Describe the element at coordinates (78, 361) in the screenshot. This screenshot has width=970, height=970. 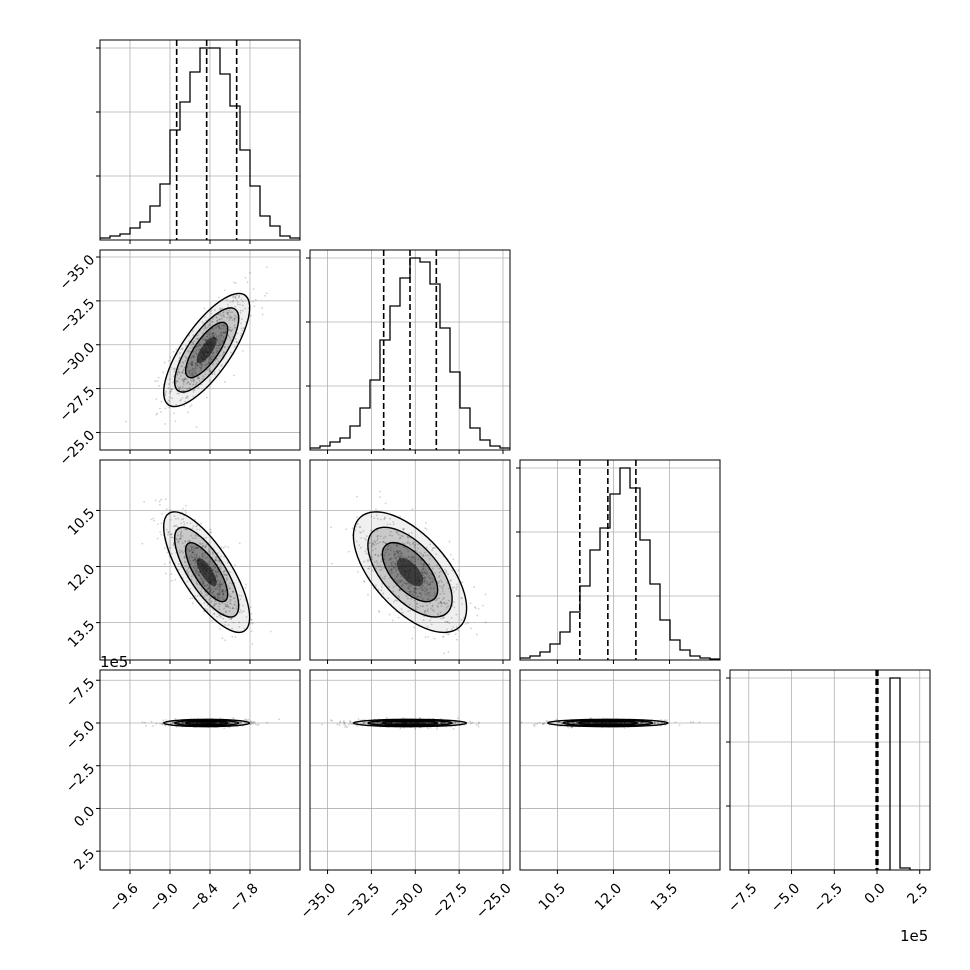
I see `y-tick-label: −30.0` at that location.